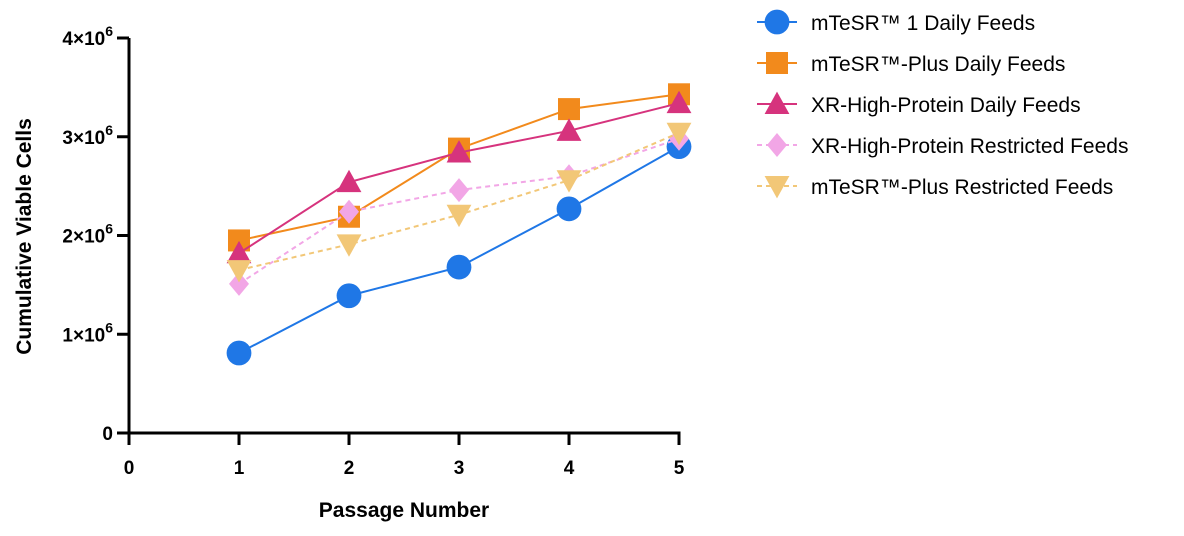 The height and width of the screenshot is (536, 1184). What do you see at coordinates (87, 36) in the screenshot?
I see `y-tick-label: 4×10⁶` at bounding box center [87, 36].